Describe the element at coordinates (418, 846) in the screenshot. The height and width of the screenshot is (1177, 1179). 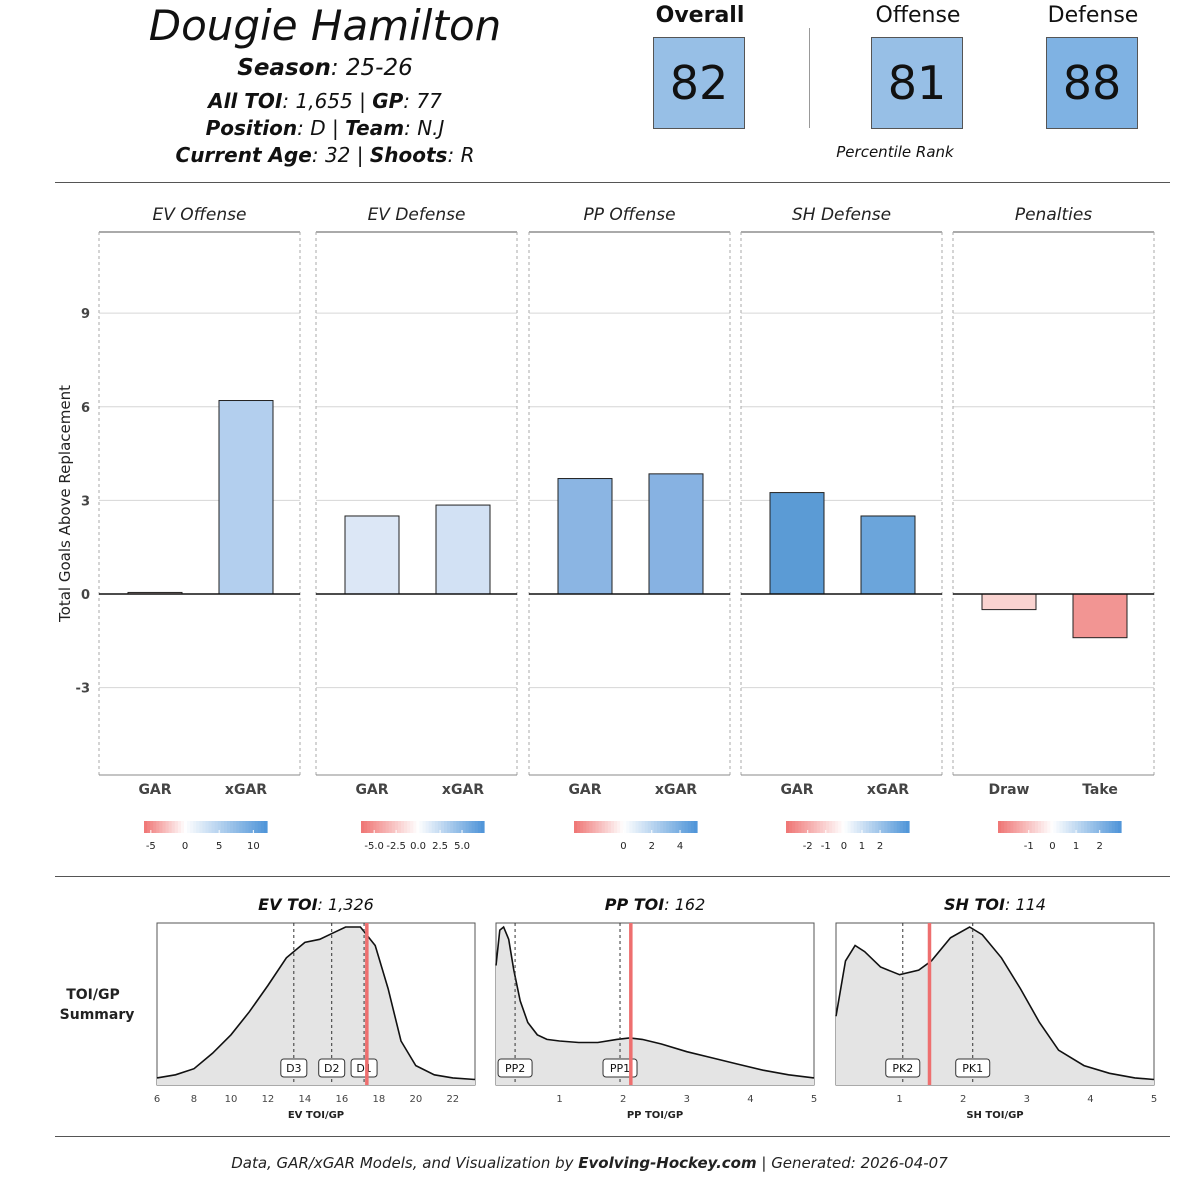
I see `legend-tick-label: 0.0` at that location.